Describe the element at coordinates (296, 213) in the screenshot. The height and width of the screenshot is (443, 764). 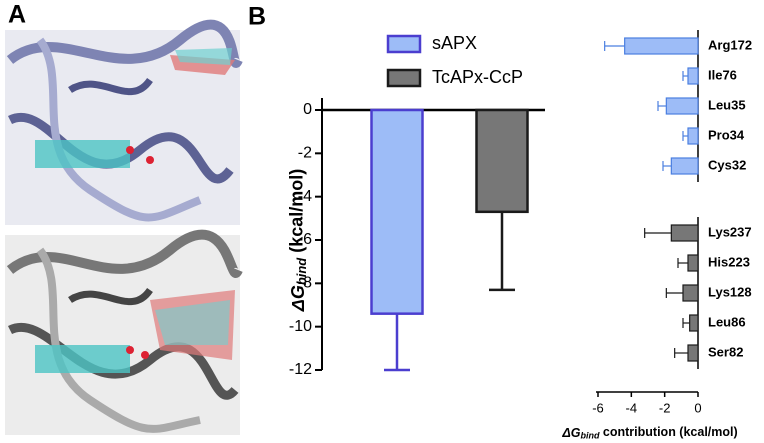
I see `label-unit: (kcal/mol)` at that location.